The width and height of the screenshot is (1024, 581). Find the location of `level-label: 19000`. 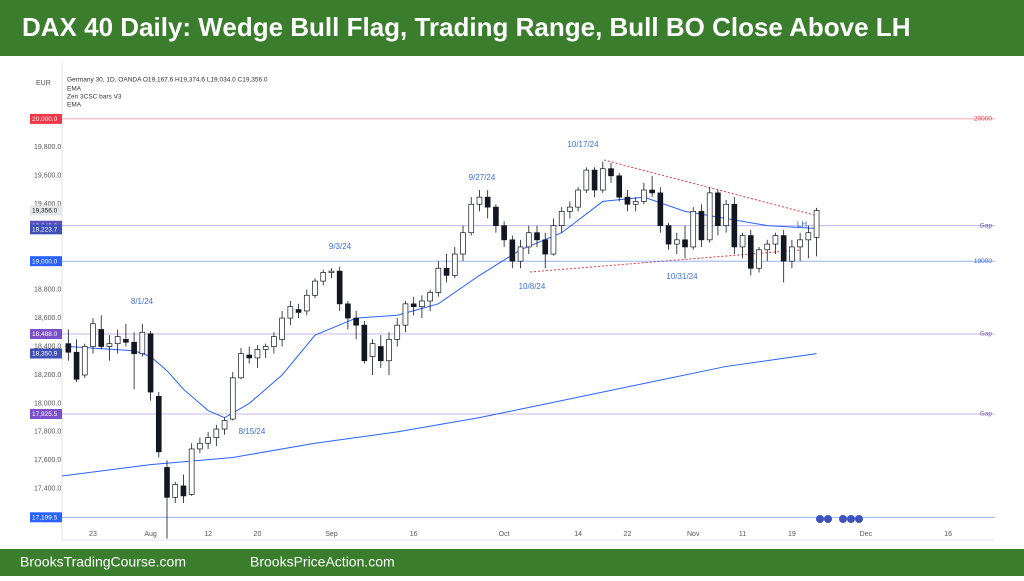

level-label: 19000 is located at coordinates (983, 261).